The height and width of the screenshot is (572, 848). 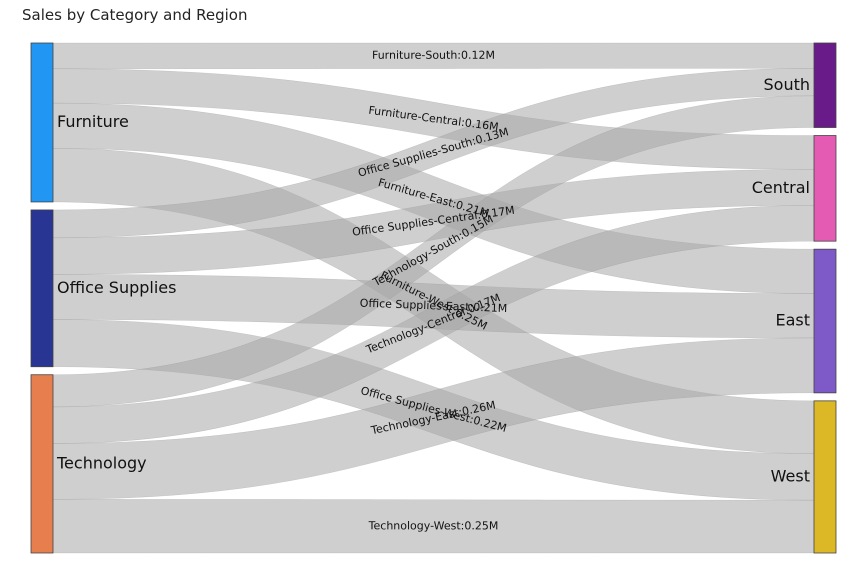 What do you see at coordinates (825, 477) in the screenshot?
I see `node-west` at bounding box center [825, 477].